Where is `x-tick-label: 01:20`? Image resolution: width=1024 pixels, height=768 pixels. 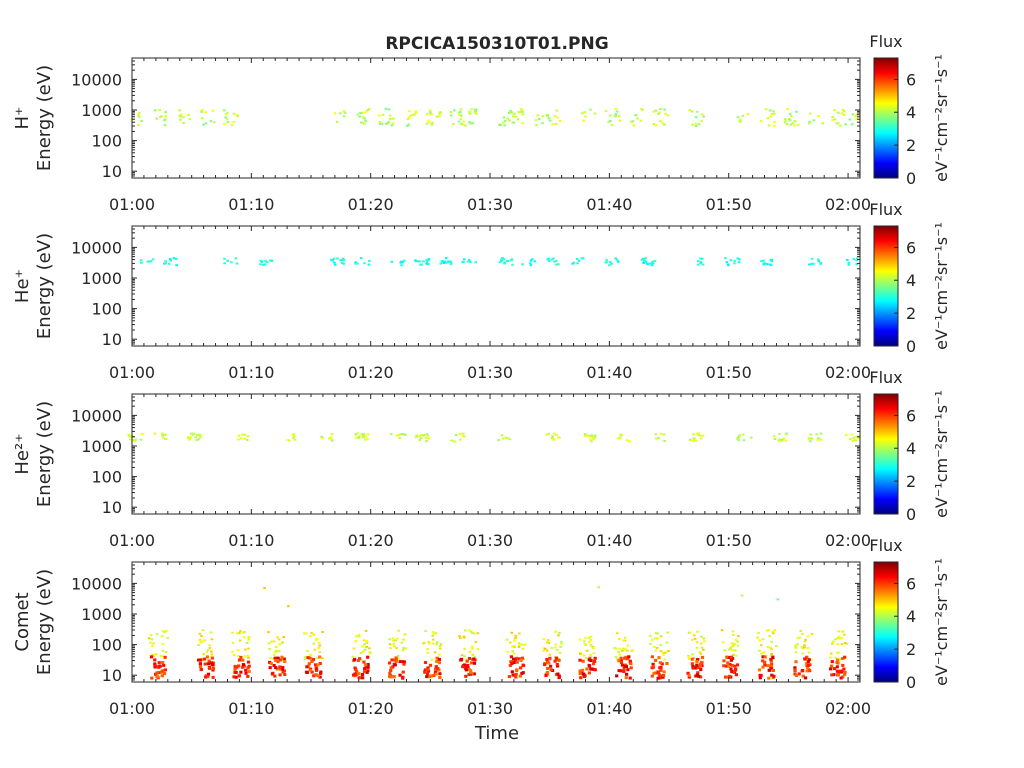
x-tick-label: 01:20 is located at coordinates (371, 372).